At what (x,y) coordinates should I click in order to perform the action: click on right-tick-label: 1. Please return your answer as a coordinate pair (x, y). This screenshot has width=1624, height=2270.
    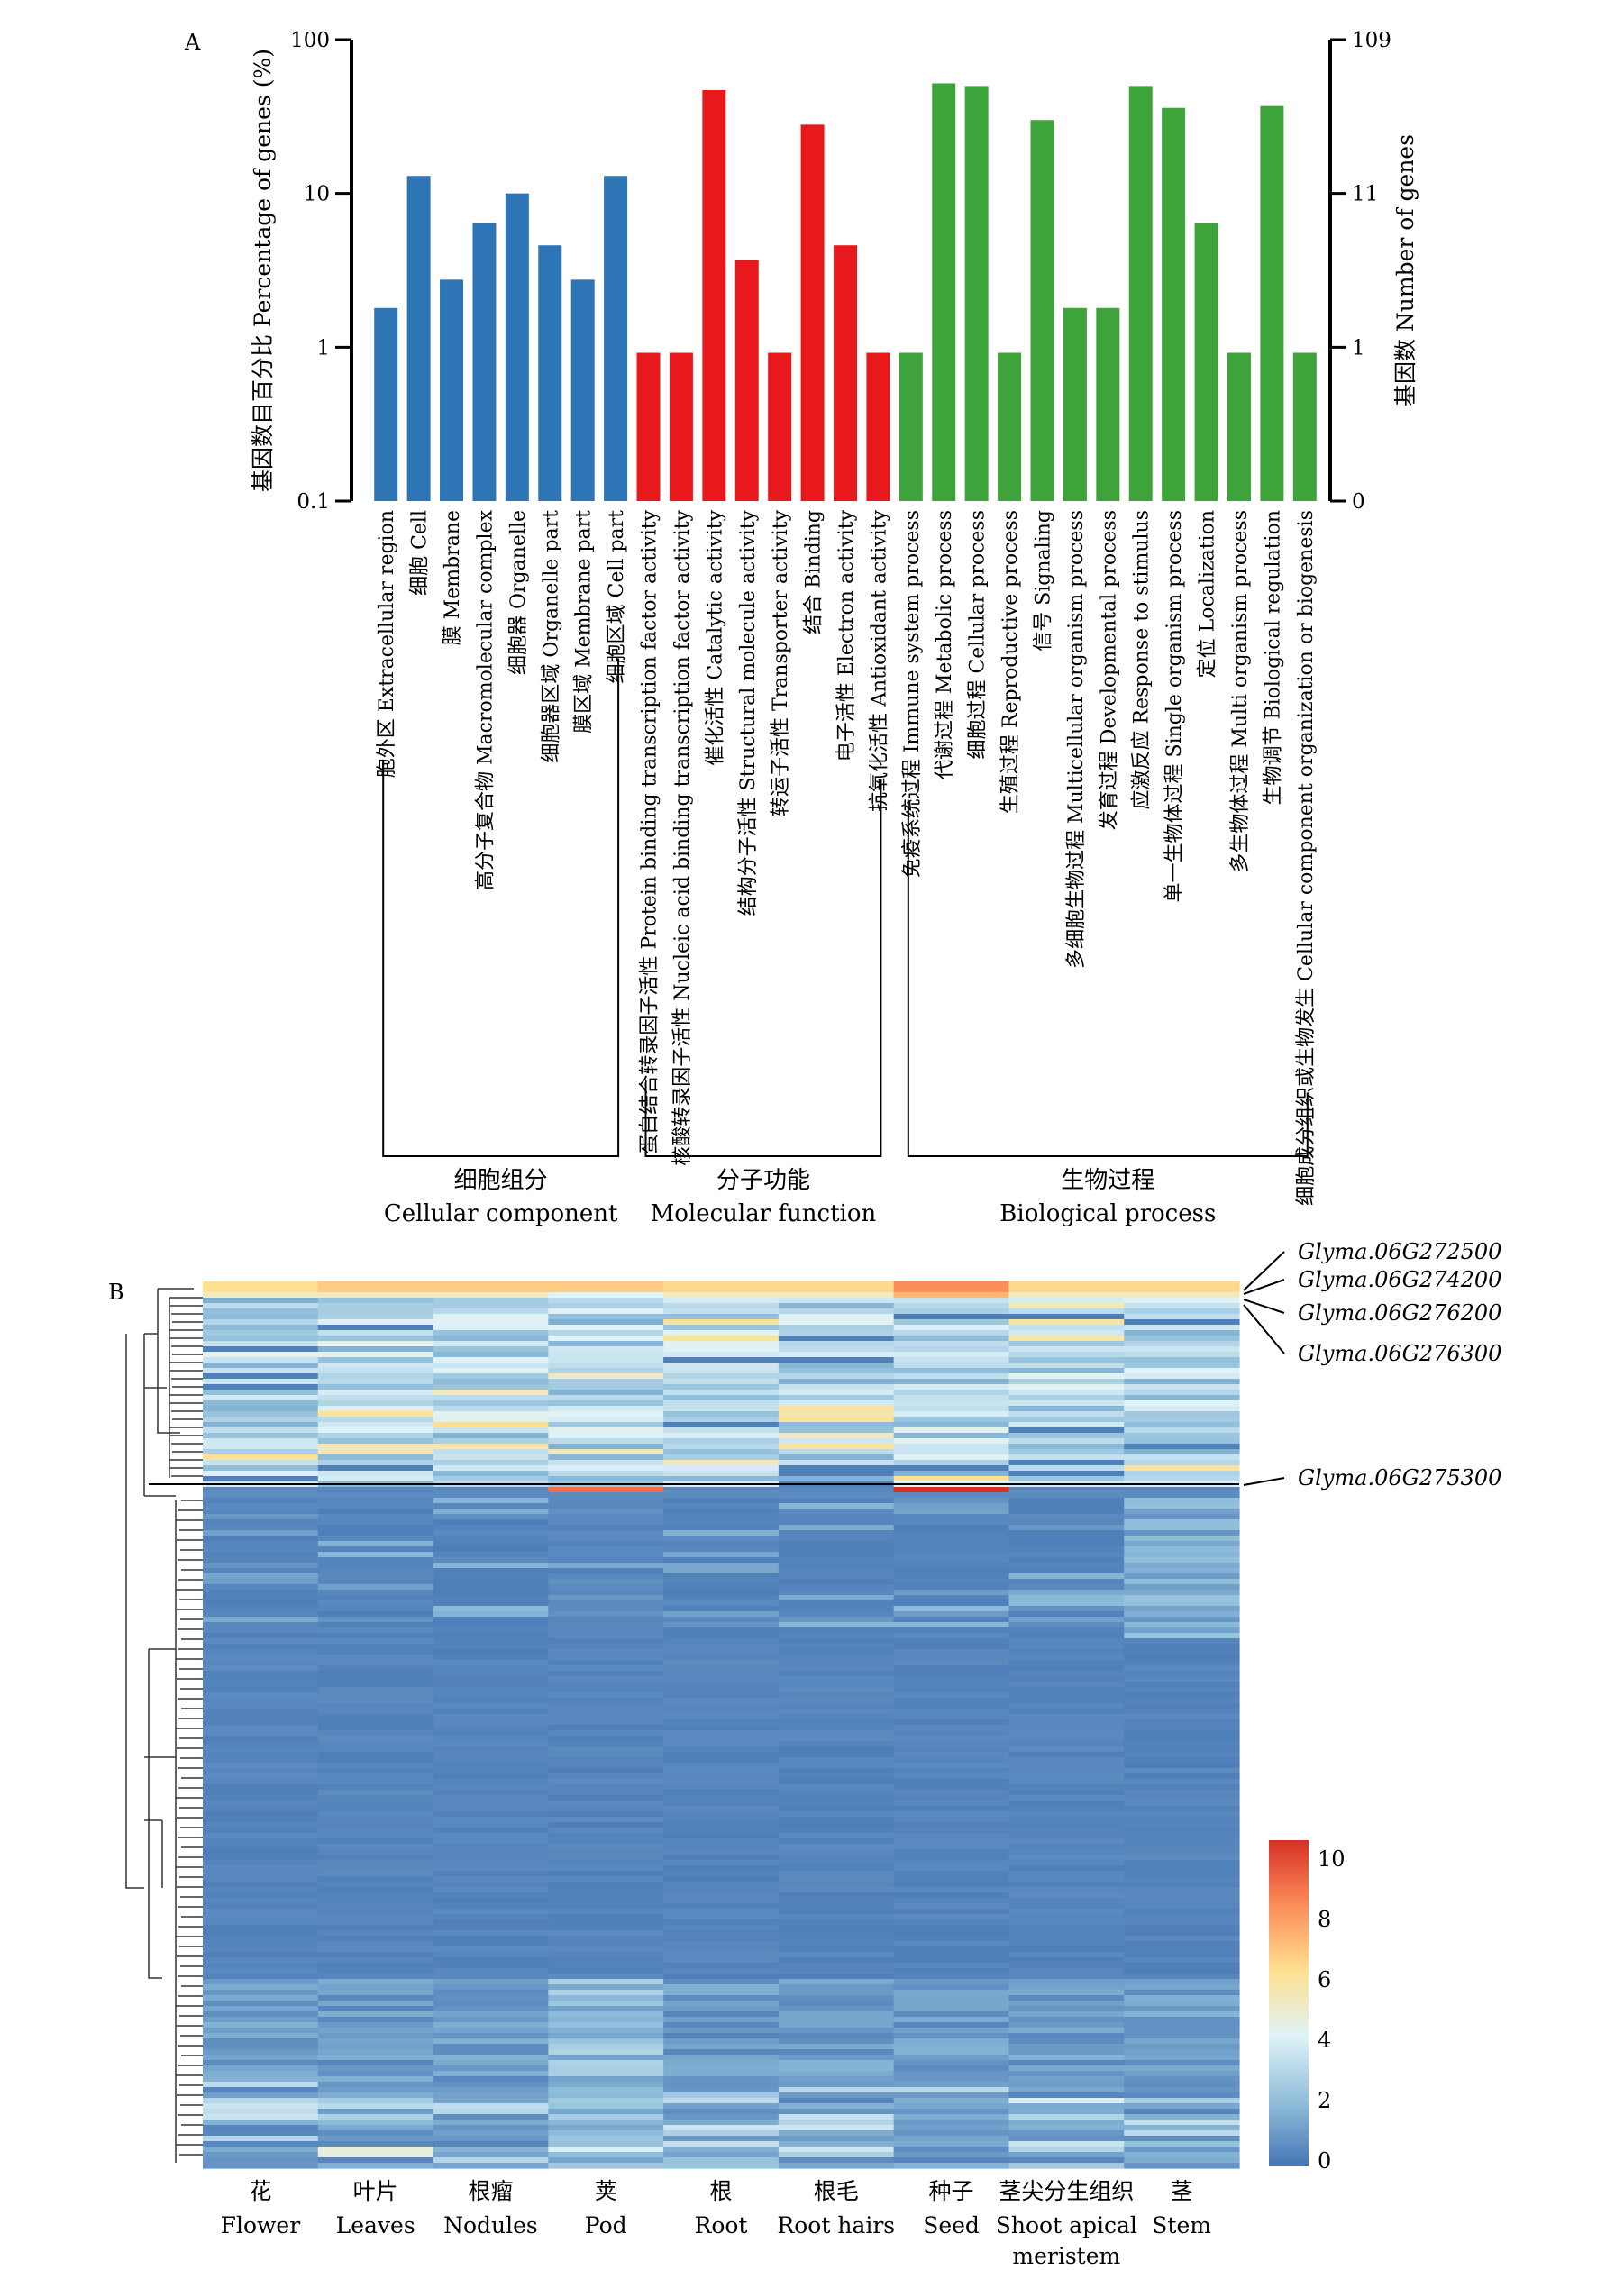
    Looking at the image, I should click on (1358, 348).